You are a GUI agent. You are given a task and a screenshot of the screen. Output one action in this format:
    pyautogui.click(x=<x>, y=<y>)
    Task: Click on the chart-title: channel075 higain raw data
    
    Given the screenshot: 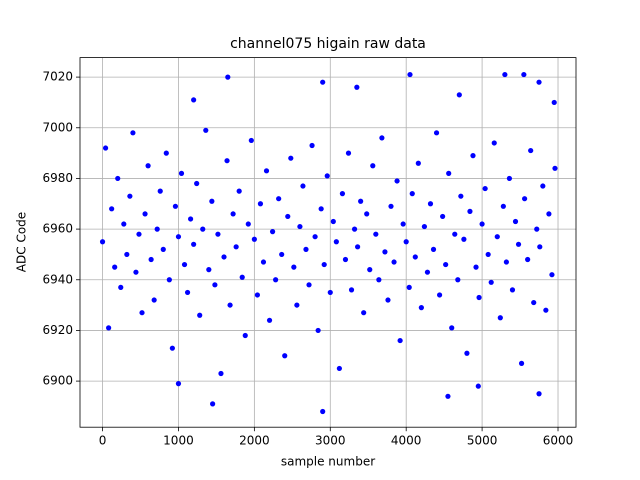 What is the action you would take?
    pyautogui.click(x=328, y=44)
    